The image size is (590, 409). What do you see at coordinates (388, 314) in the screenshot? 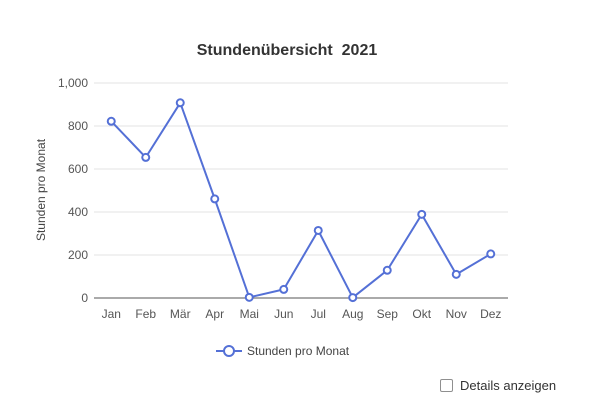
I see `x-tick-label: Sep` at bounding box center [388, 314].